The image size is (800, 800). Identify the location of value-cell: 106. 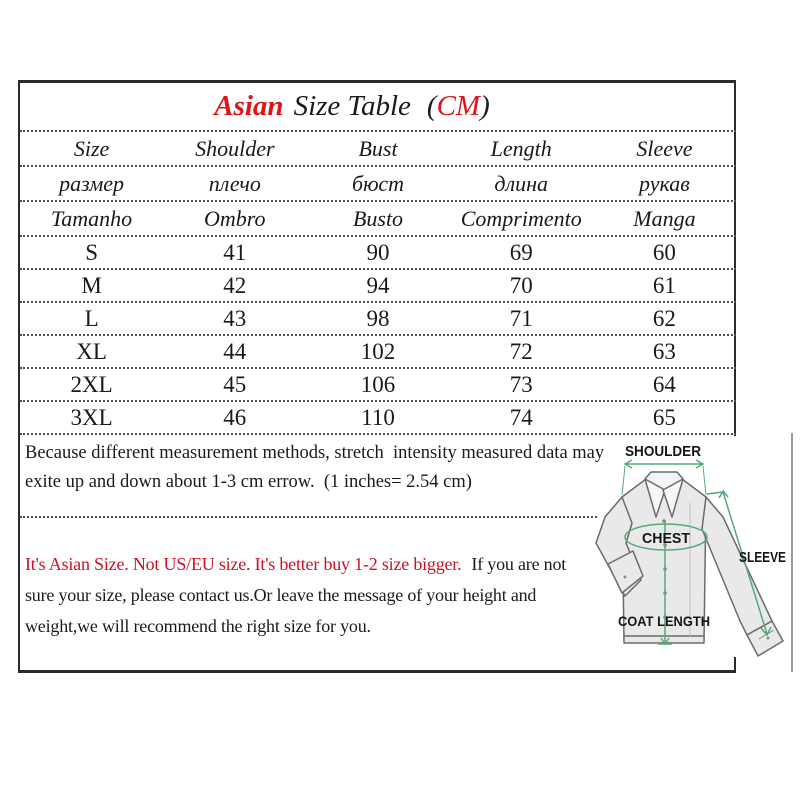
(378, 384).